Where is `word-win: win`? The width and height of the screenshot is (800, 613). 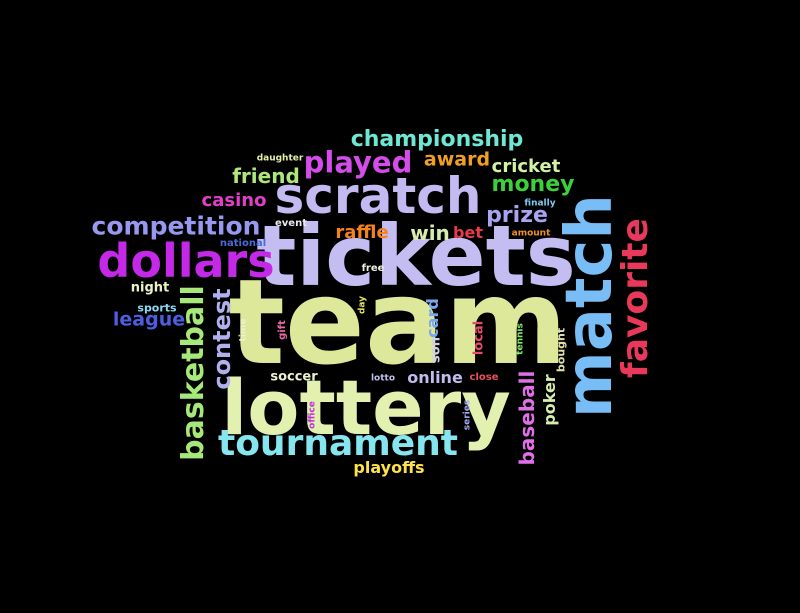 word-win: win is located at coordinates (430, 233).